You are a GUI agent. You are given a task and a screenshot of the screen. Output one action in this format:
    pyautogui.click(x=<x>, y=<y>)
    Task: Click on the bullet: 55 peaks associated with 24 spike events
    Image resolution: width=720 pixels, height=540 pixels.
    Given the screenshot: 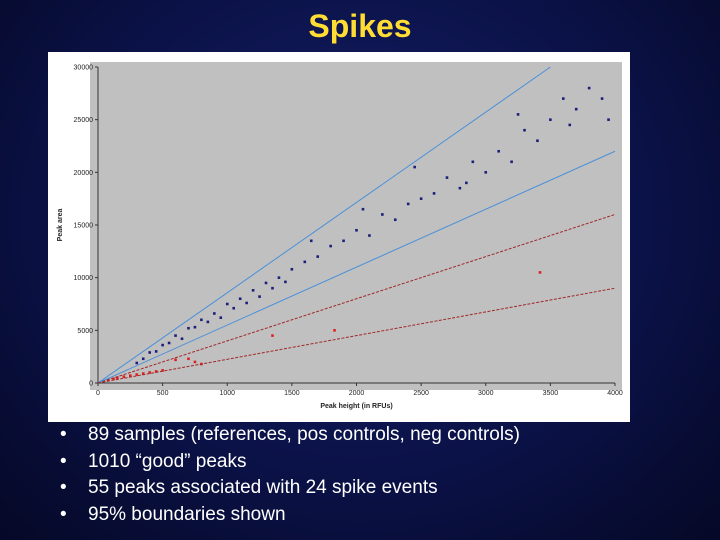 What is the action you would take?
    pyautogui.click(x=290, y=488)
    